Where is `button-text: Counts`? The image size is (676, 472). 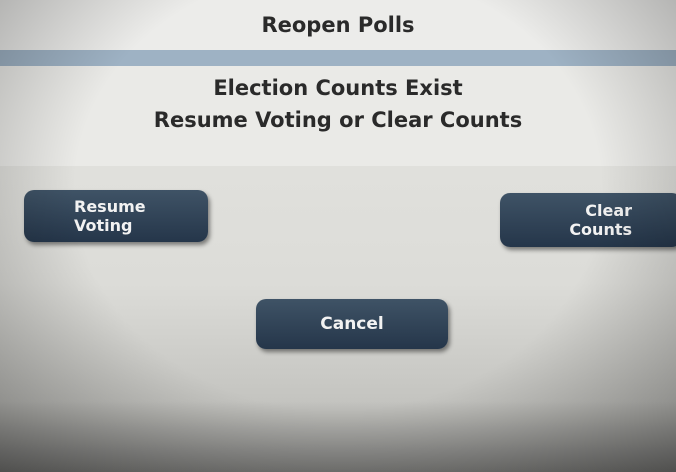 button-text: Counts is located at coordinates (600, 229).